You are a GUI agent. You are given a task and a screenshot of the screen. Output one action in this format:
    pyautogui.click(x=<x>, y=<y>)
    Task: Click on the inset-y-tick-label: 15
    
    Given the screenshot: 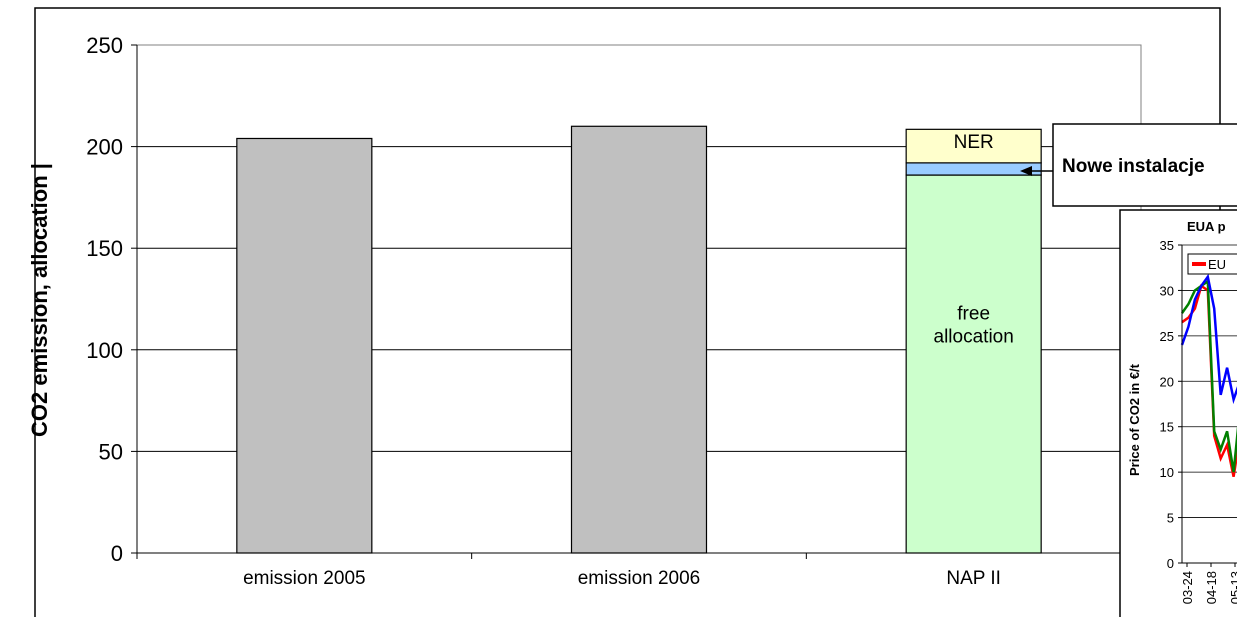 What is the action you would take?
    pyautogui.click(x=1167, y=427)
    